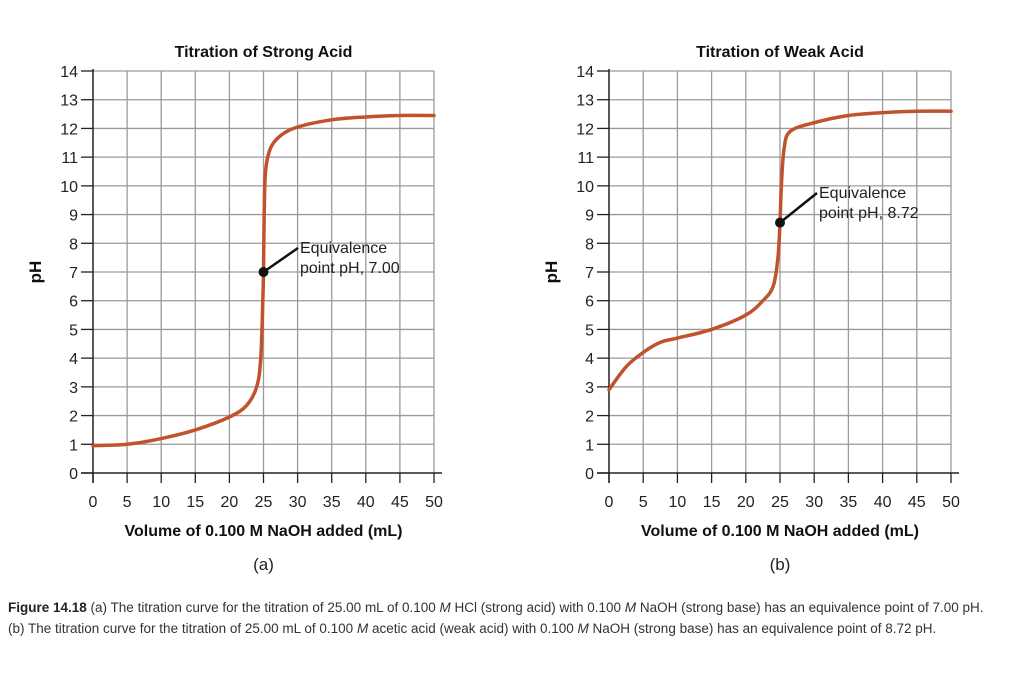 This screenshot has height=675, width=1024. I want to click on annotation-line-2: point pH, 7.00, so click(350, 268).